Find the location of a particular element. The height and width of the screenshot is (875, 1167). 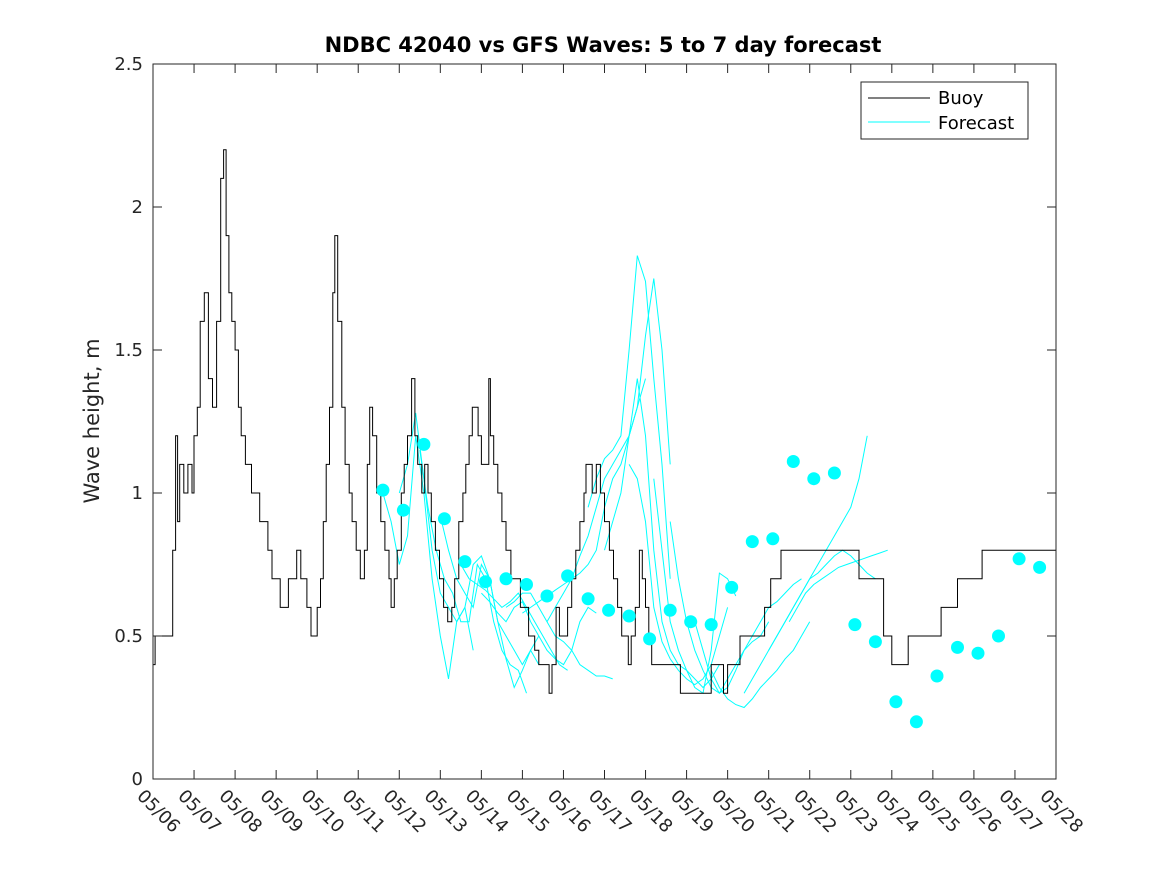

y-tick-label: 2 is located at coordinates (137, 207).